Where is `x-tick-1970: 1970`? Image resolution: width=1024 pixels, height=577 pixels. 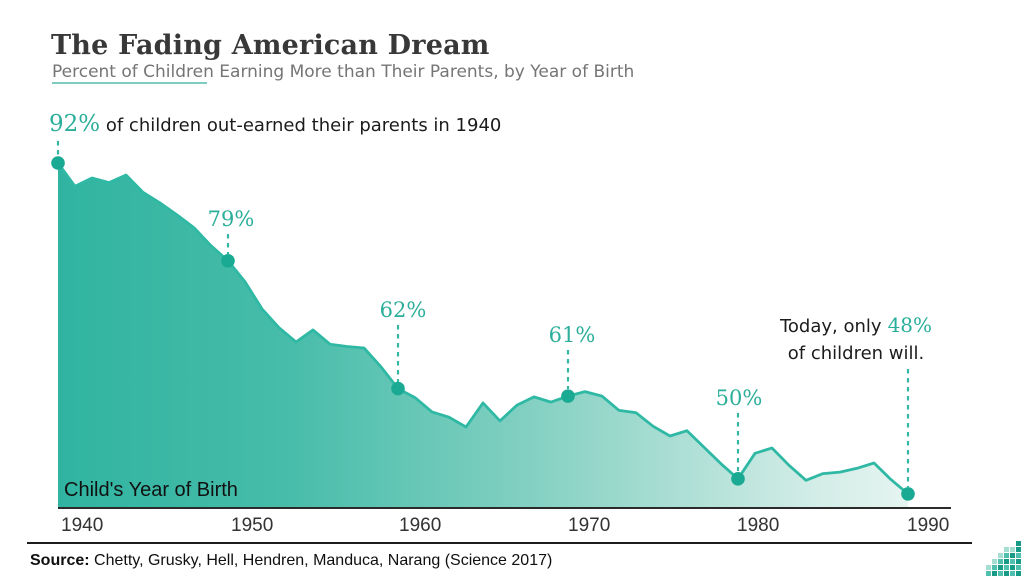
x-tick-1970: 1970 is located at coordinates (589, 525).